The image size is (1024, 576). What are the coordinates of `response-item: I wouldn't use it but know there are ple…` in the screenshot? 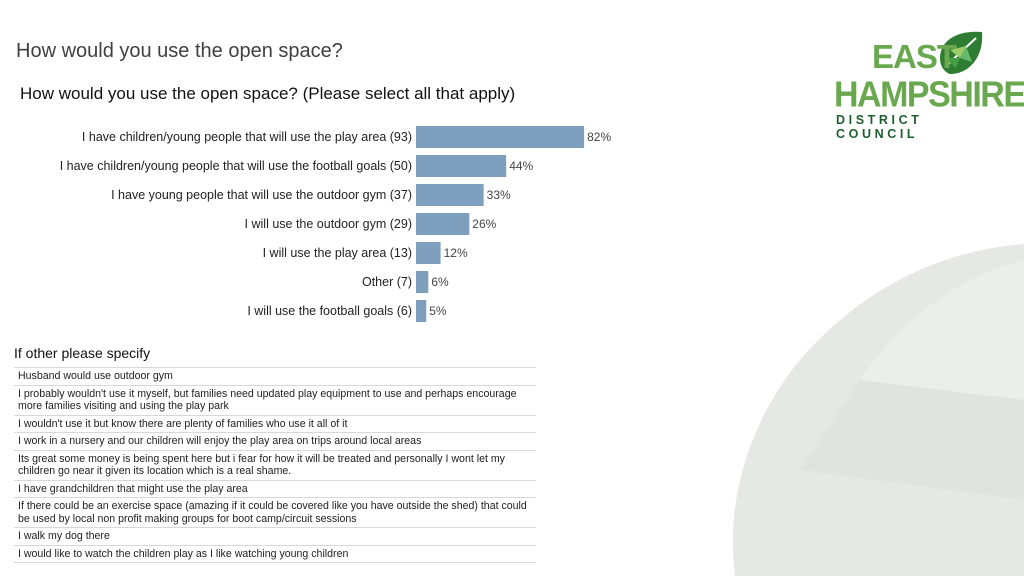 It's located at (275, 424).